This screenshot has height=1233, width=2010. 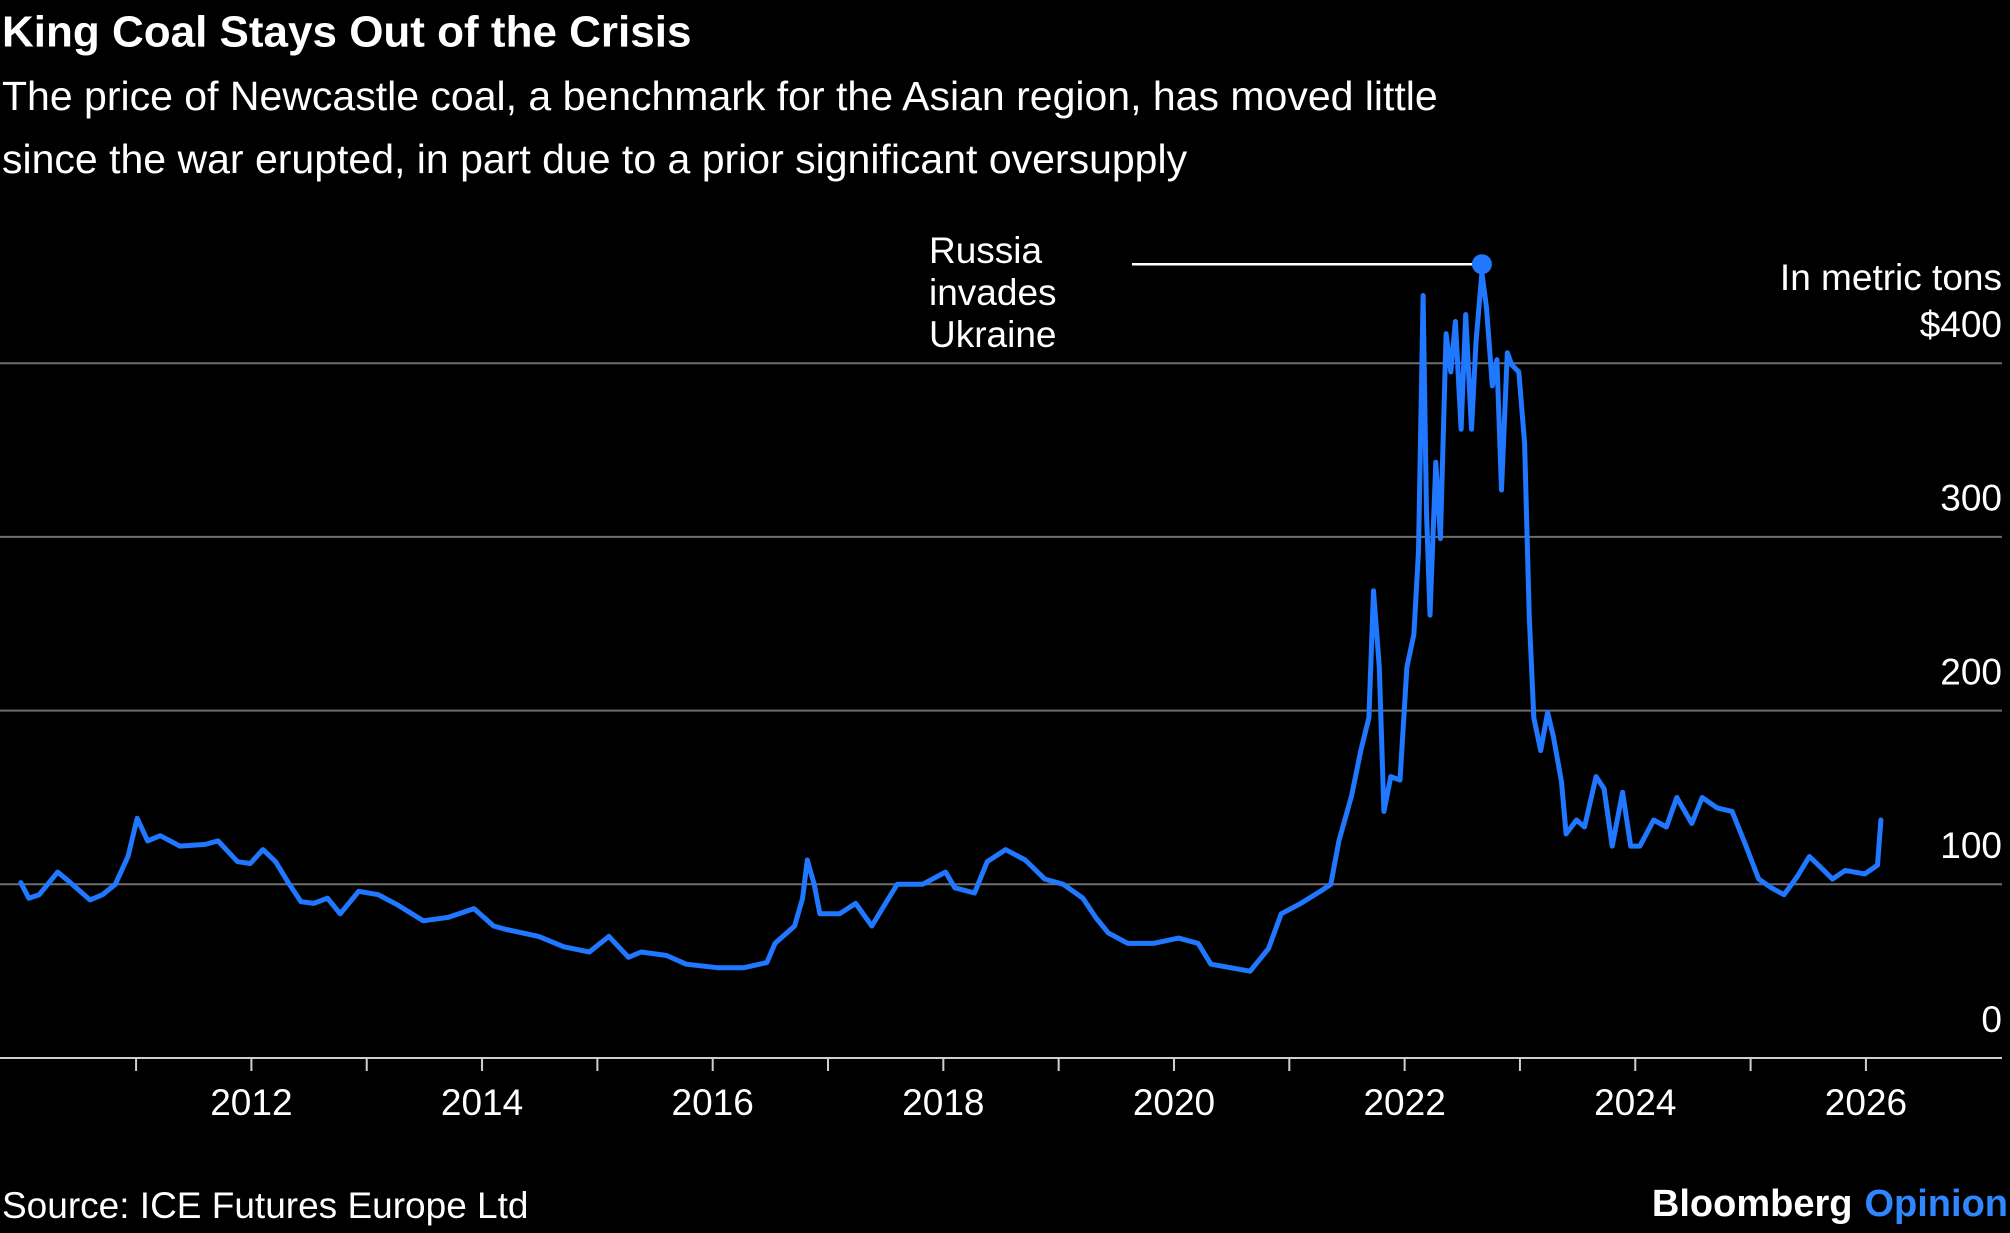 What do you see at coordinates (1971, 671) in the screenshot?
I see `y-tick-label: 200` at bounding box center [1971, 671].